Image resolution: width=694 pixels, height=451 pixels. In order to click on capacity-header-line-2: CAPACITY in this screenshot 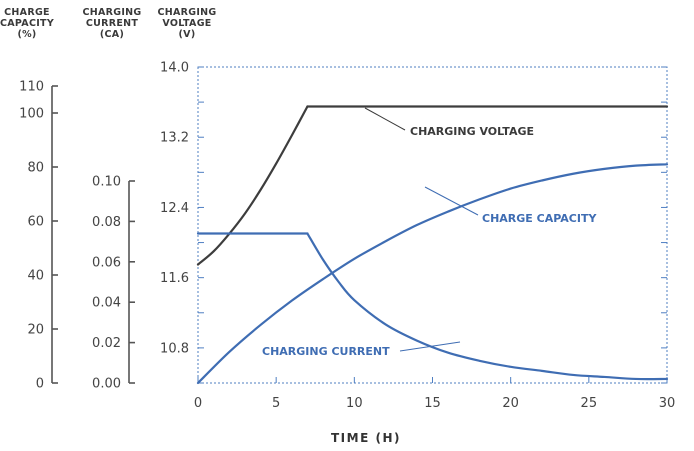, I will do `click(27, 23)`.